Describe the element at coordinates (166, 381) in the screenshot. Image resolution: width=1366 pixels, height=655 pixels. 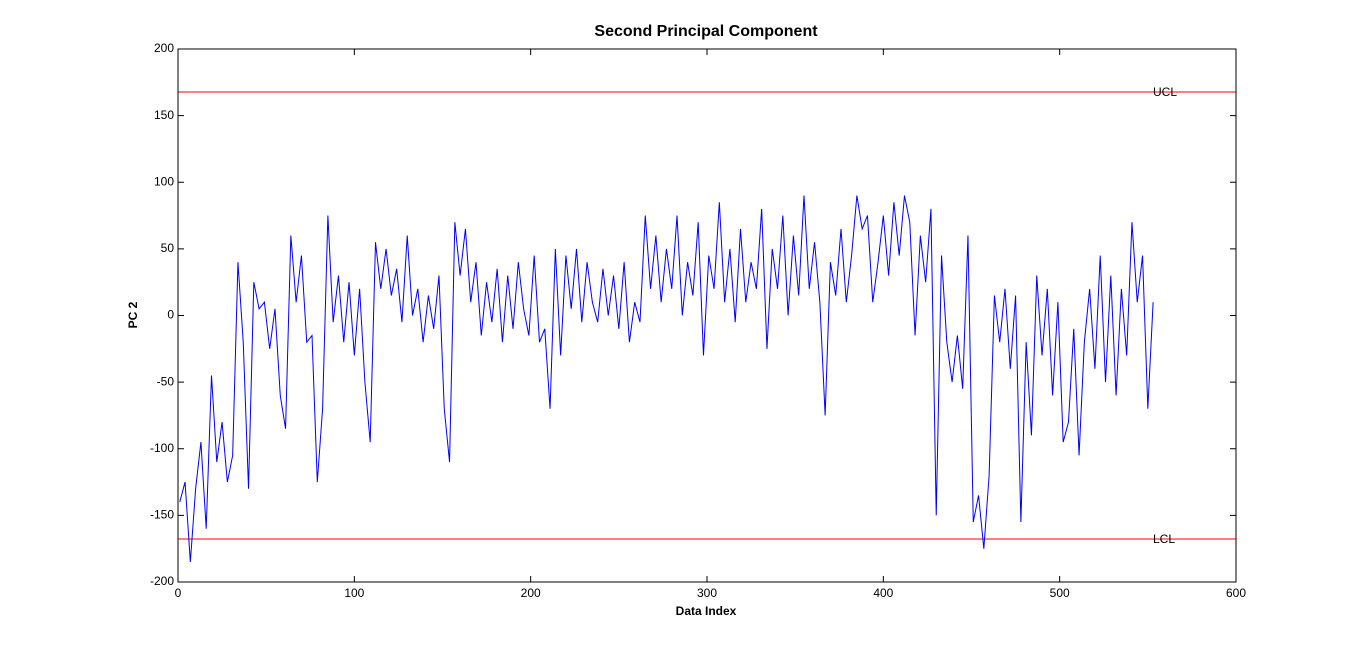
I see `y-tick-label: -50` at that location.